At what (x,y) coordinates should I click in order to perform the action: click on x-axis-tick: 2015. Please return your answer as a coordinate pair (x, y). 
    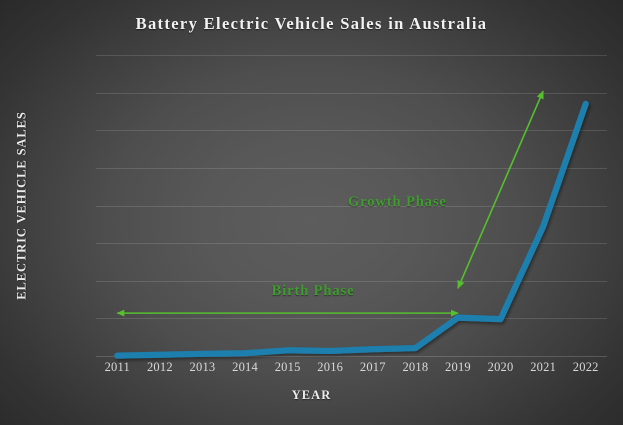
    Looking at the image, I should click on (287, 367).